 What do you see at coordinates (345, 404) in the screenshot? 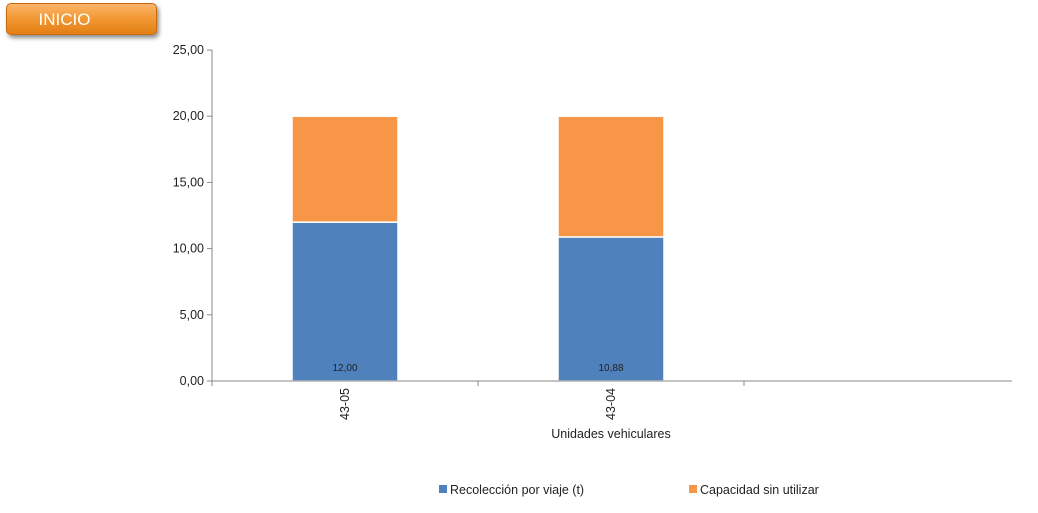
I see `x-tick-label-43-05: 43-05` at bounding box center [345, 404].